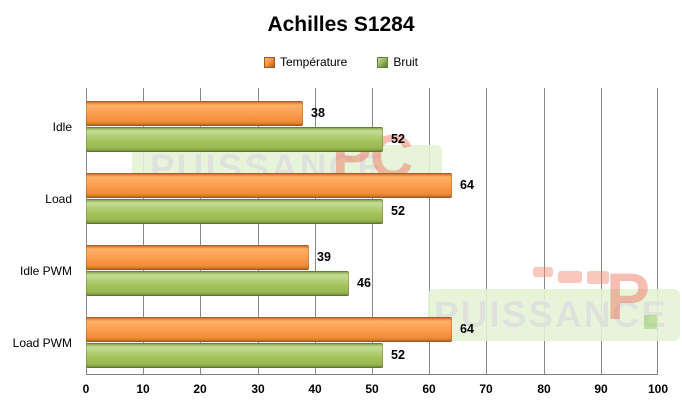  I want to click on bar-température-idle, so click(194, 113).